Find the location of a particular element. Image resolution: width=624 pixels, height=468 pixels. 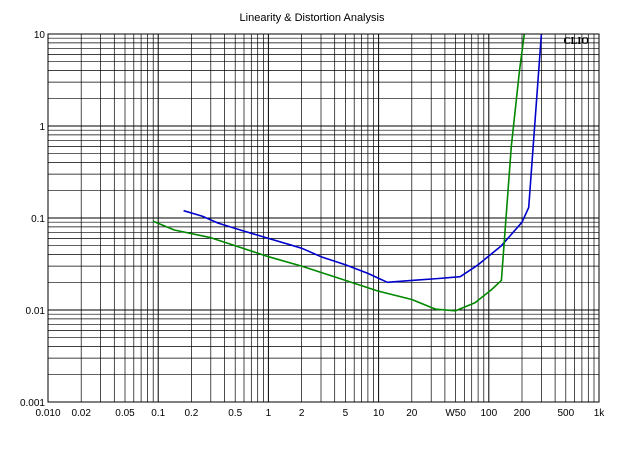

chart-title: Linearity & Distortion Analysis is located at coordinates (312, 18).